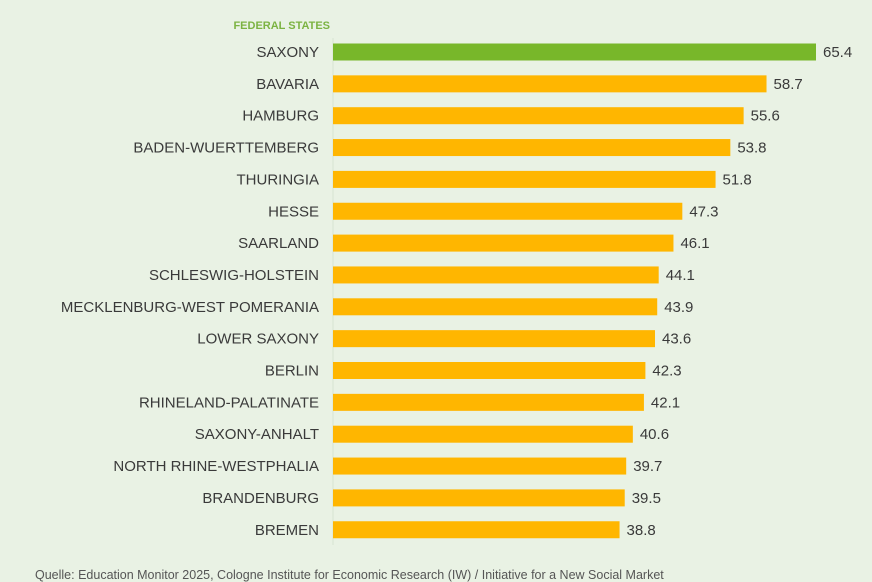  What do you see at coordinates (278, 179) in the screenshot?
I see `category-label: THURINGIA` at bounding box center [278, 179].